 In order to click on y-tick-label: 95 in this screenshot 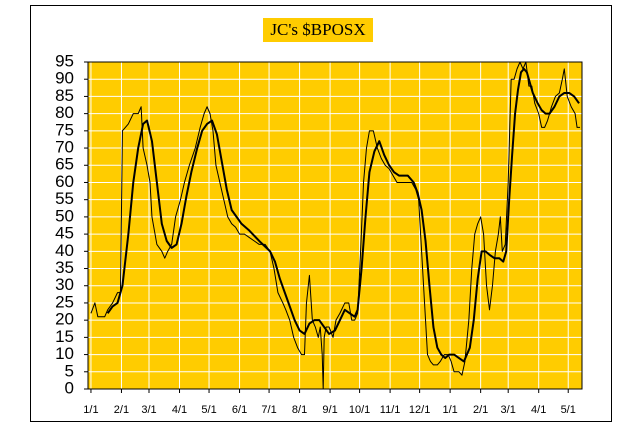, I will do `click(64, 60)`.